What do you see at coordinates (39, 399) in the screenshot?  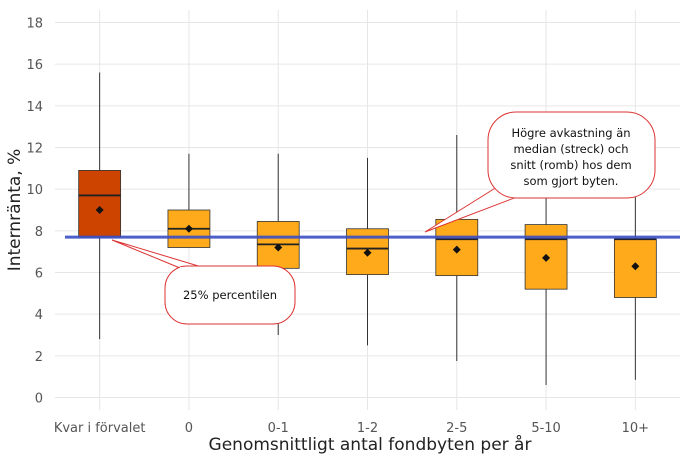 I see `y-tick-label: 0` at bounding box center [39, 399].